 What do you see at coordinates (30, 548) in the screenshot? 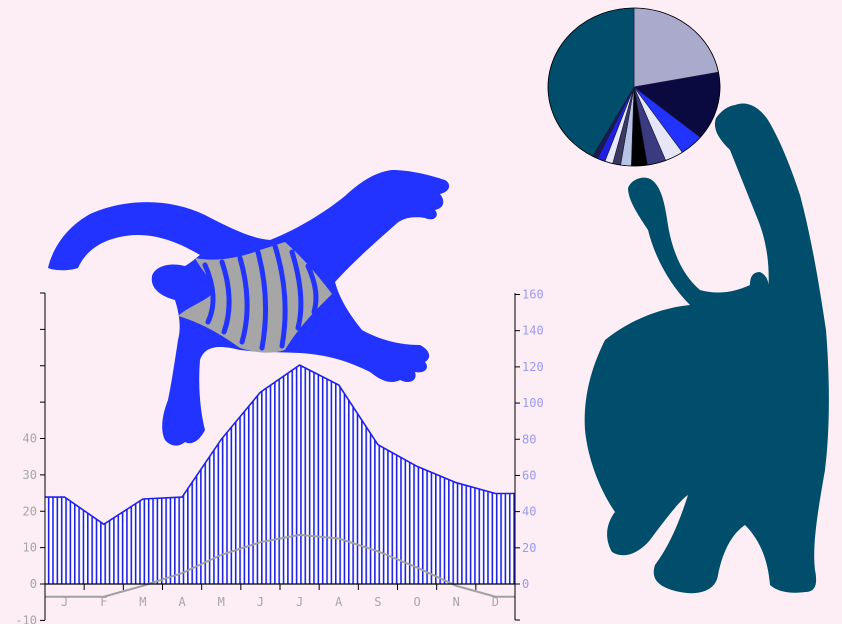
I see `left-axis-tick-label: 10` at bounding box center [30, 548].